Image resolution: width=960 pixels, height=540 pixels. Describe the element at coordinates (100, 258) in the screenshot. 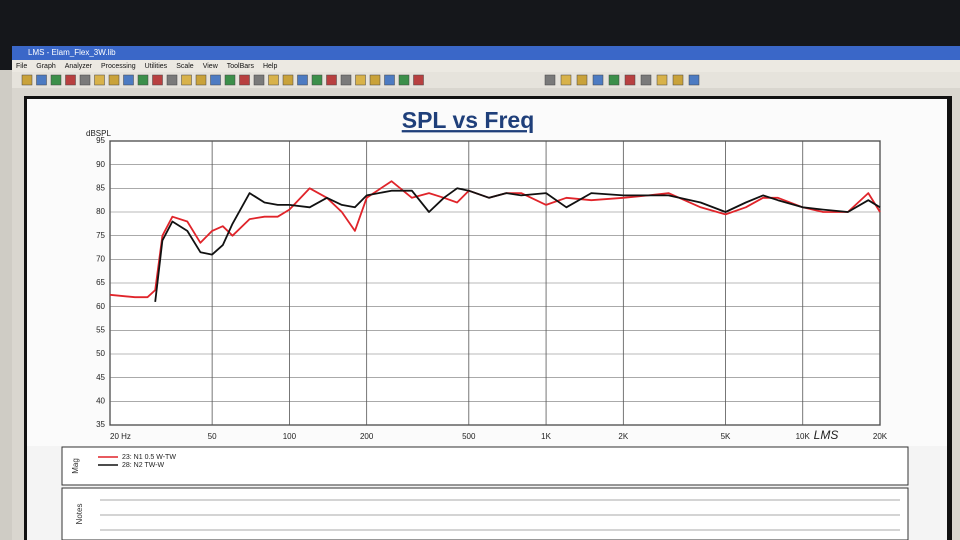

I see `y-tick-label: 70` at that location.